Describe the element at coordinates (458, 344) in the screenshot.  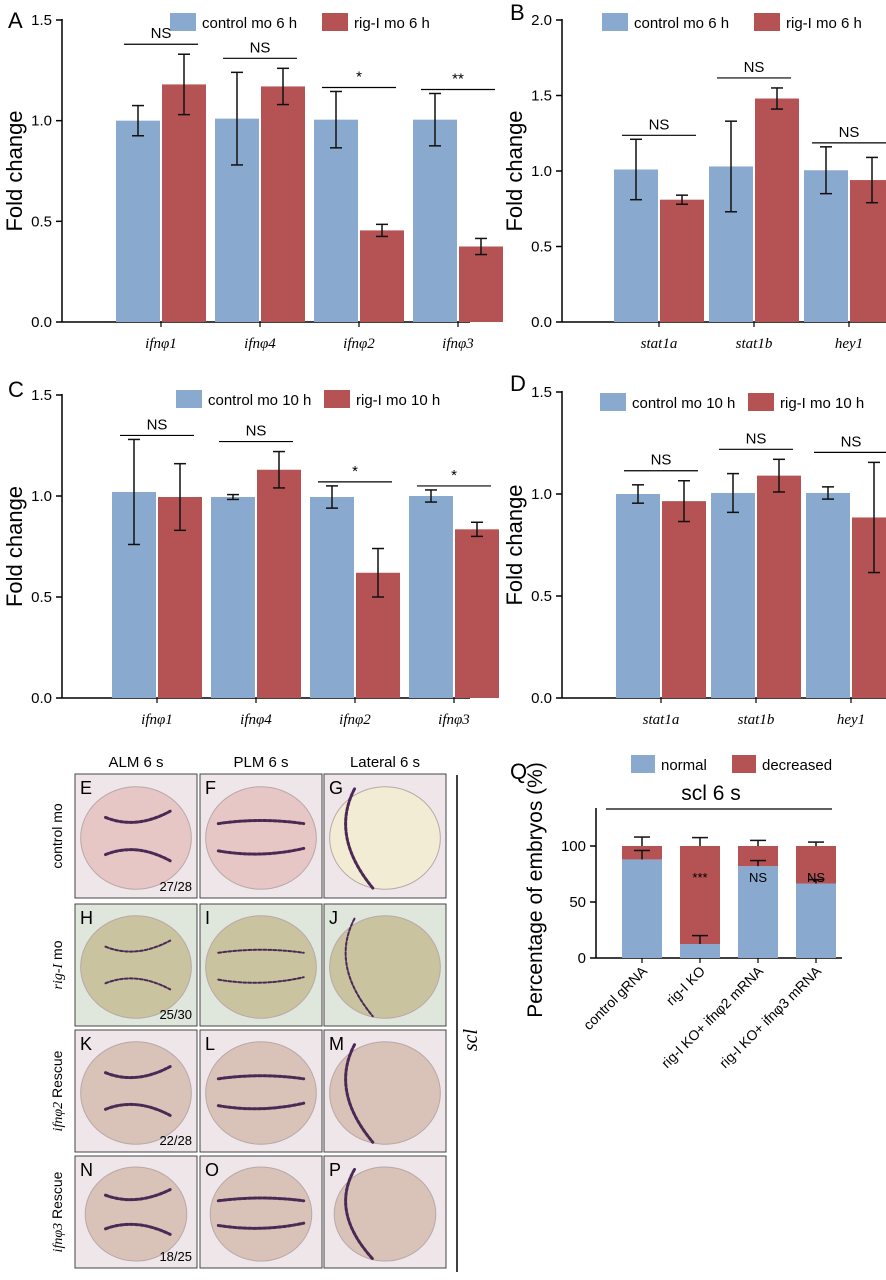
I see `category-label-A: ifnφ3` at that location.